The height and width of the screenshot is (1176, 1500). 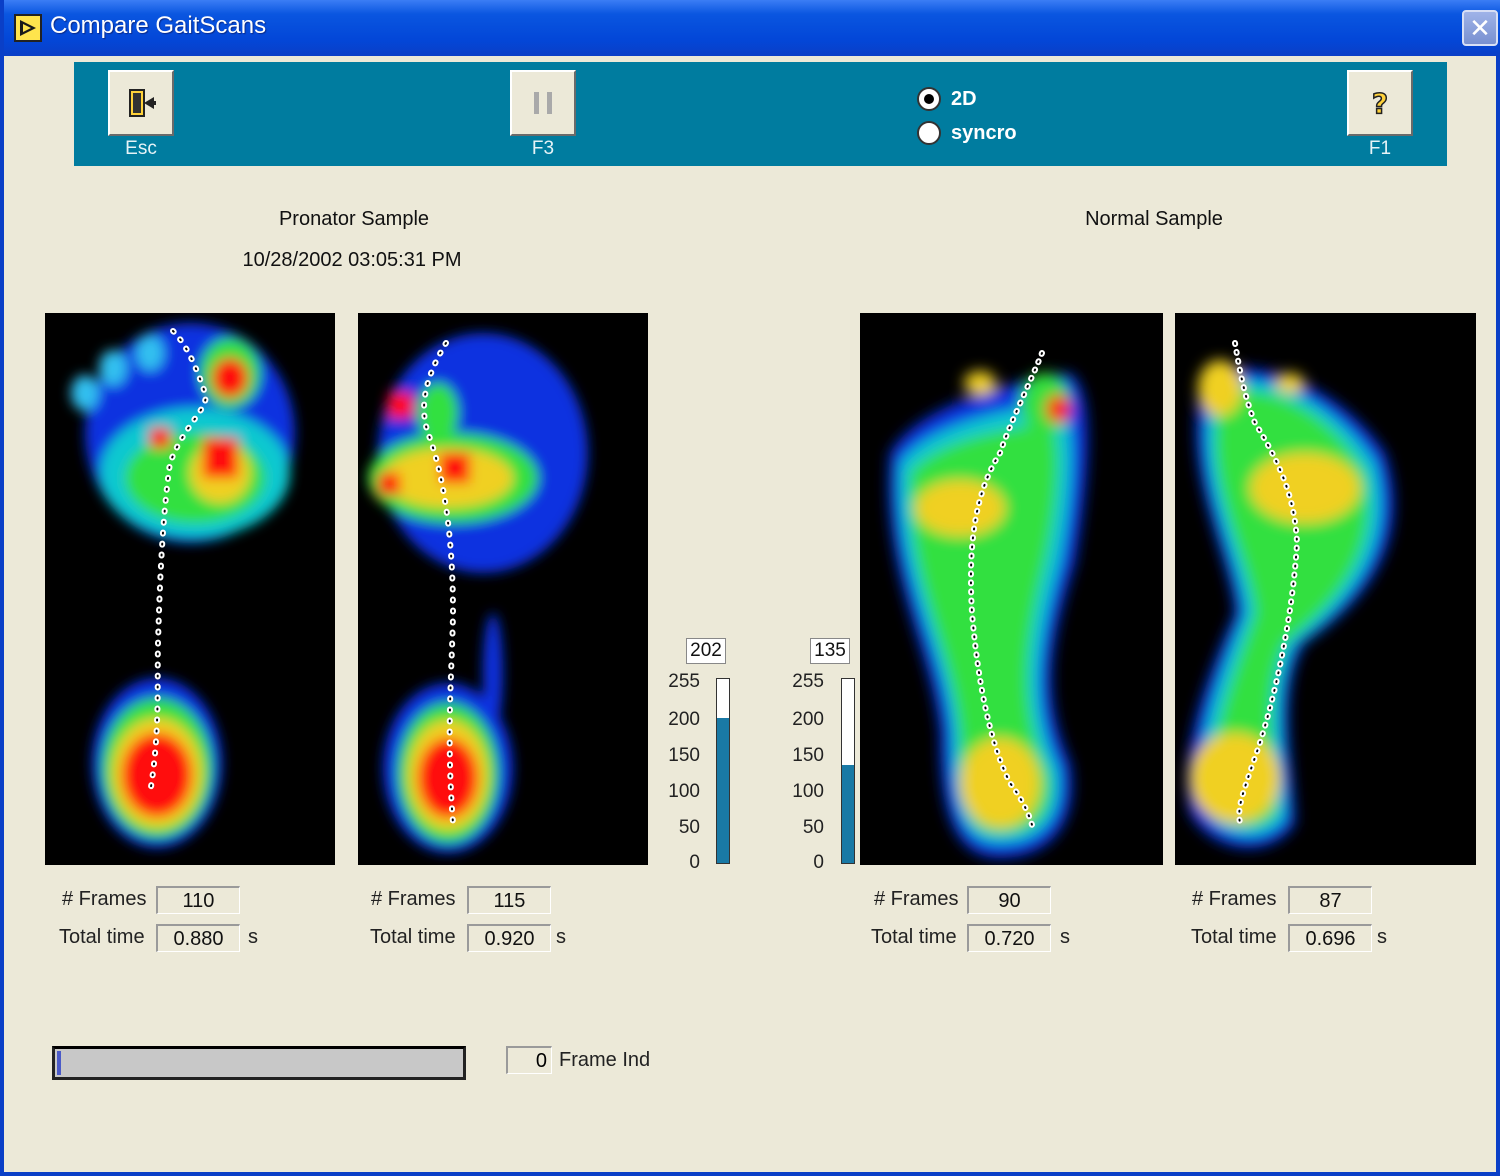 What do you see at coordinates (684, 791) in the screenshot?
I see `left-scale-tick: 100` at bounding box center [684, 791].